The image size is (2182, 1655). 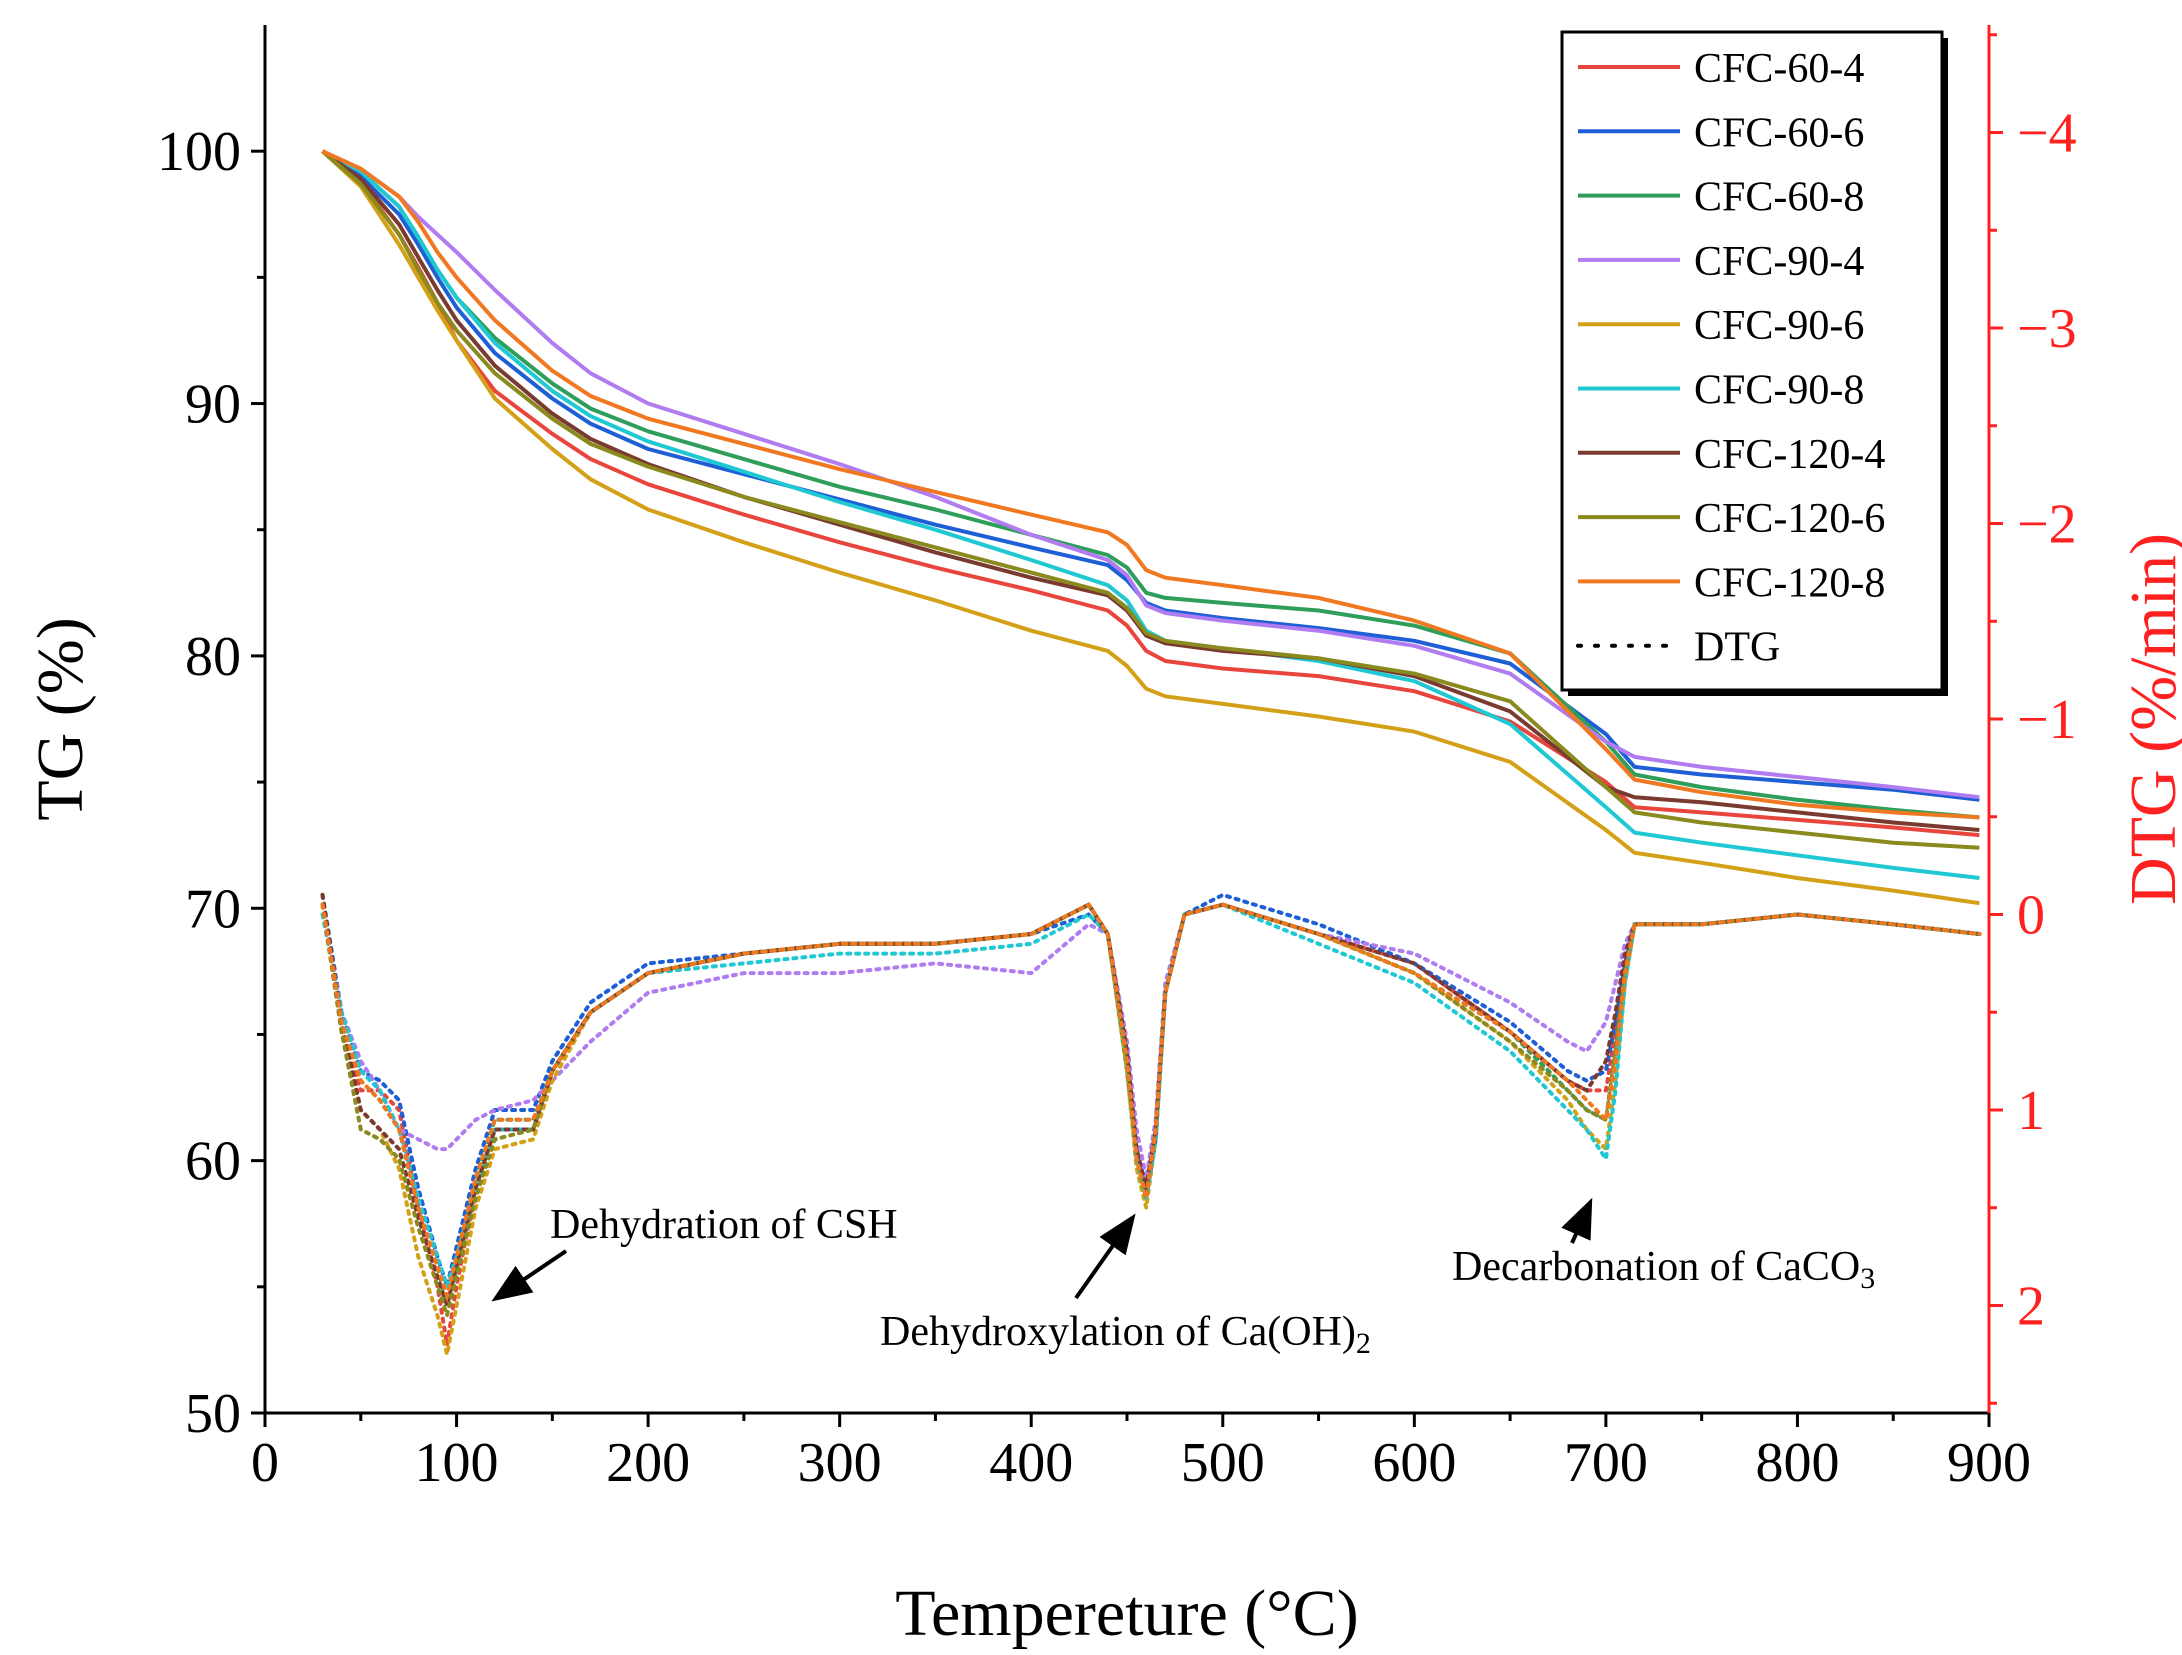 What do you see at coordinates (60, 718) in the screenshot?
I see `y-axis-title: TG (%)` at bounding box center [60, 718].